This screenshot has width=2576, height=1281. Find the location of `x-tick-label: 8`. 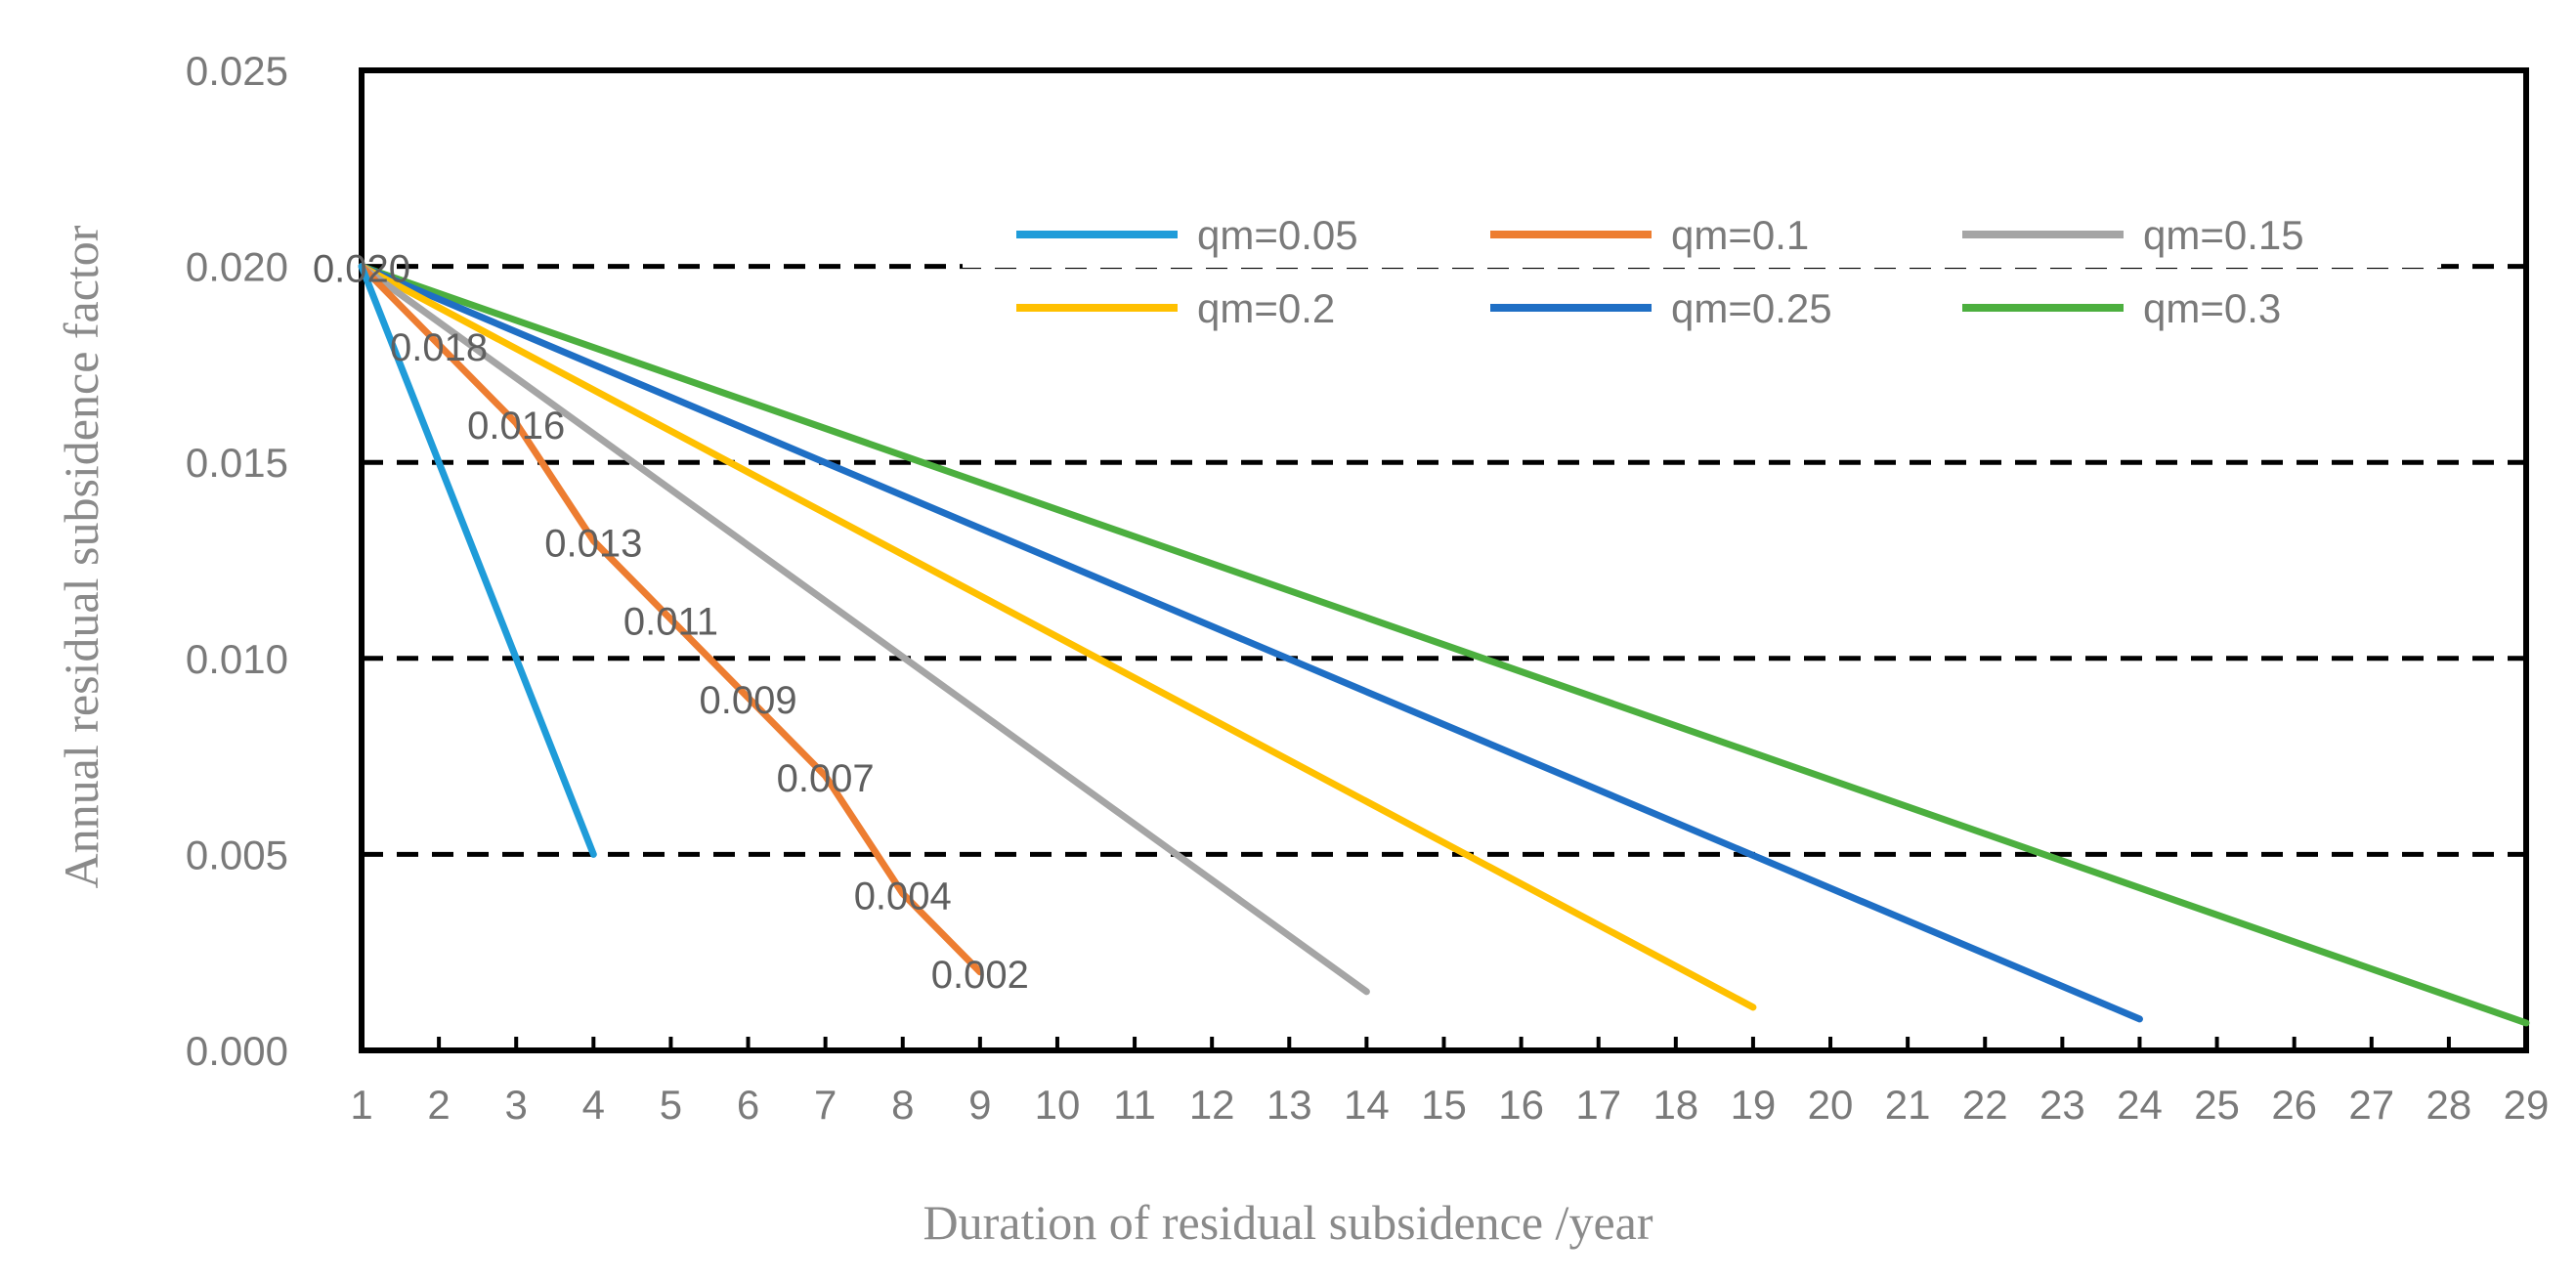

x-tick-label: 8 is located at coordinates (903, 1105).